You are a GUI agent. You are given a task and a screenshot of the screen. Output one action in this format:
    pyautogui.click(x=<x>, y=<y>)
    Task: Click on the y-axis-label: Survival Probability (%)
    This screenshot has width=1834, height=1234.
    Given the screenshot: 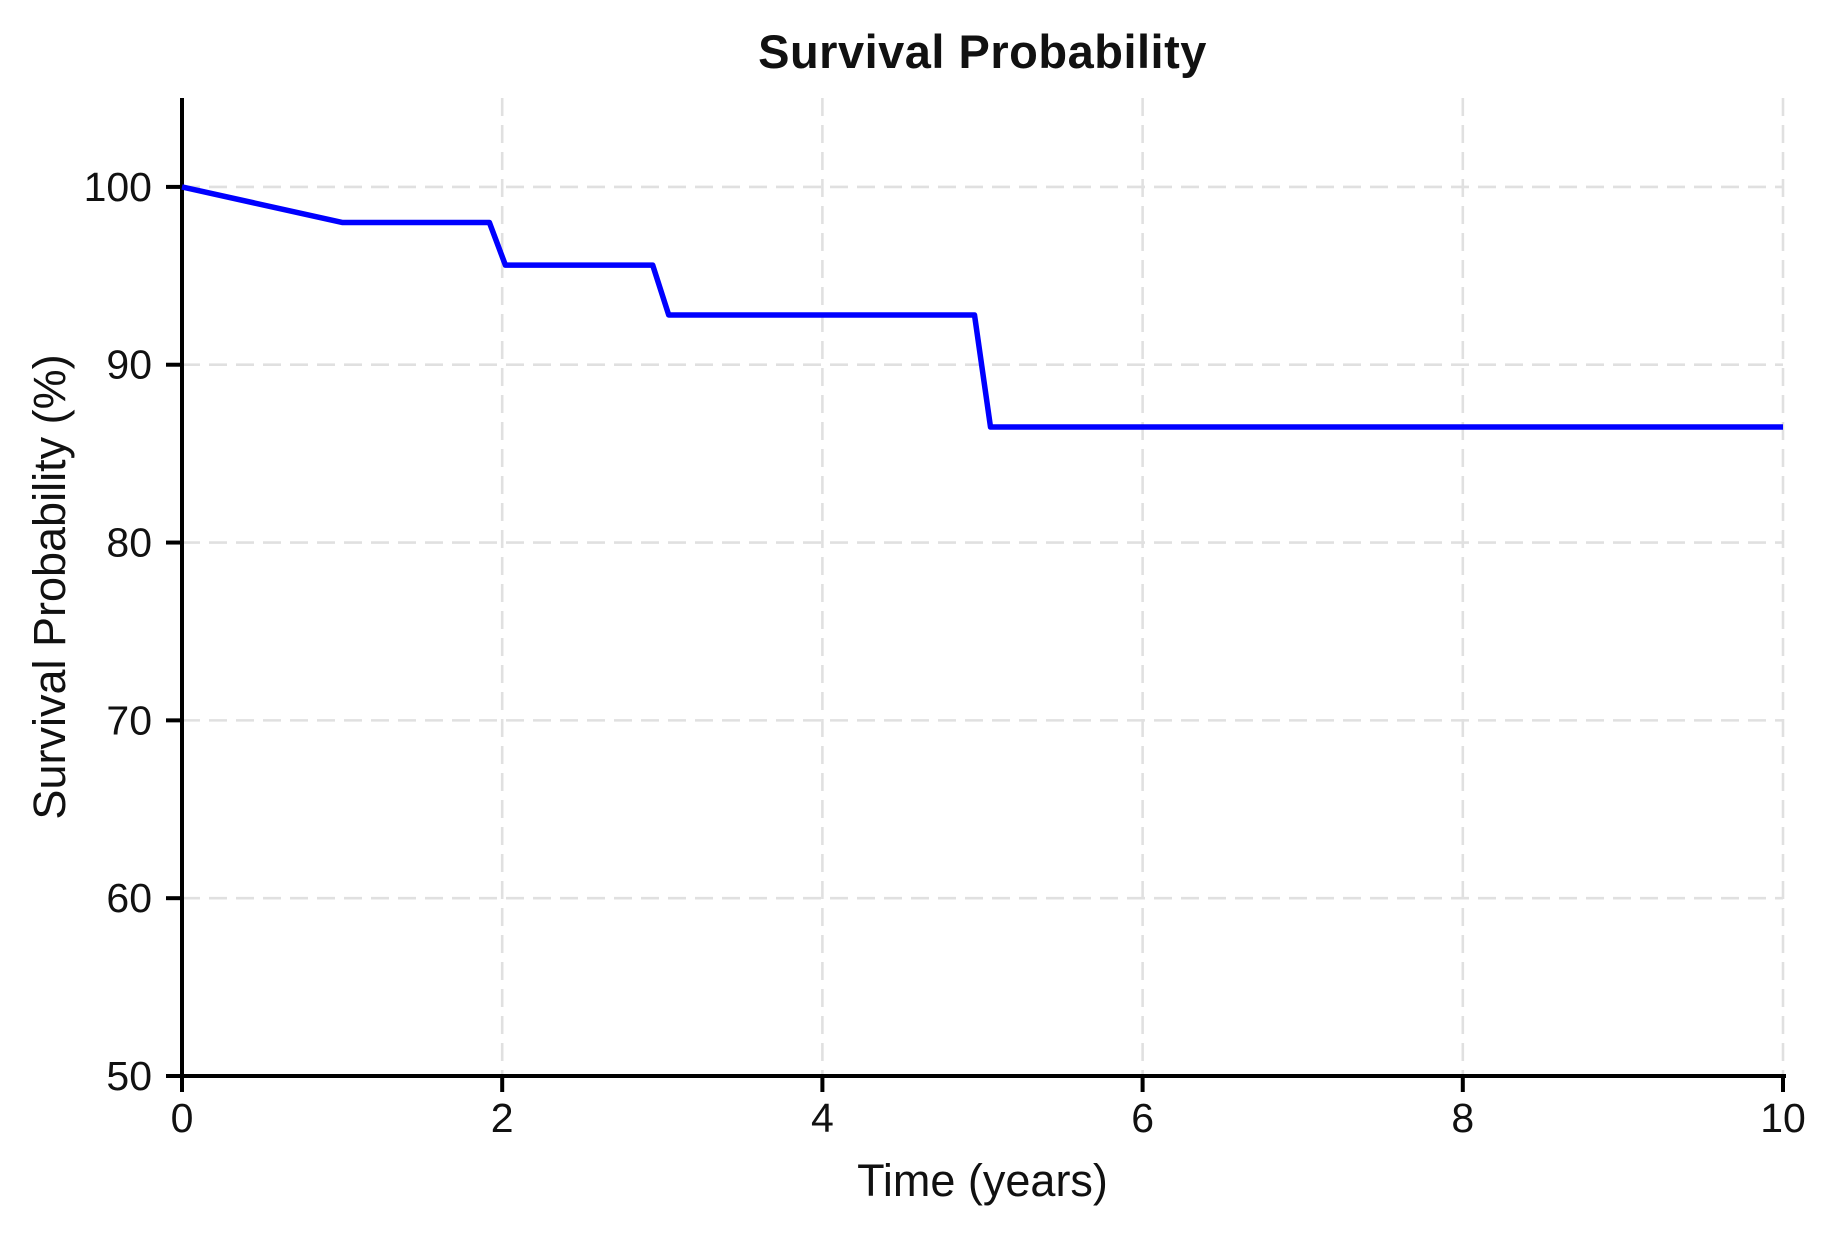 What is the action you would take?
    pyautogui.click(x=49, y=587)
    